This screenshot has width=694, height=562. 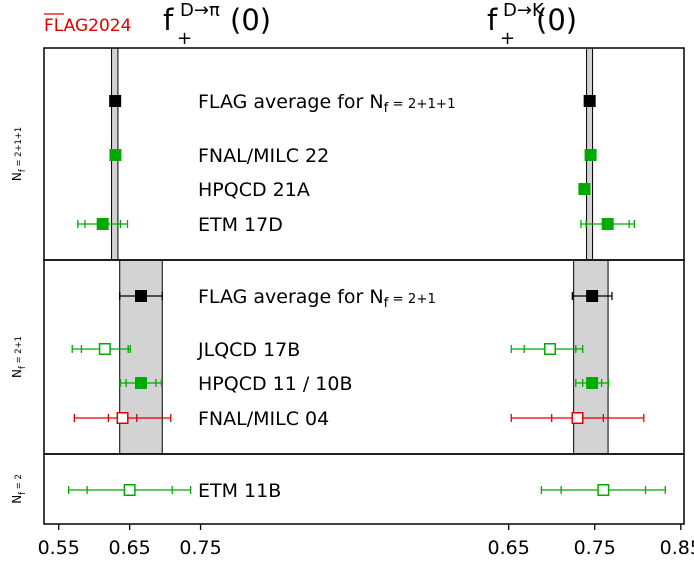 What do you see at coordinates (366, 541) in the screenshot?
I see `x-axes: 0.55 0.65 0.75 0.65 0.75 0.85` at bounding box center [366, 541].